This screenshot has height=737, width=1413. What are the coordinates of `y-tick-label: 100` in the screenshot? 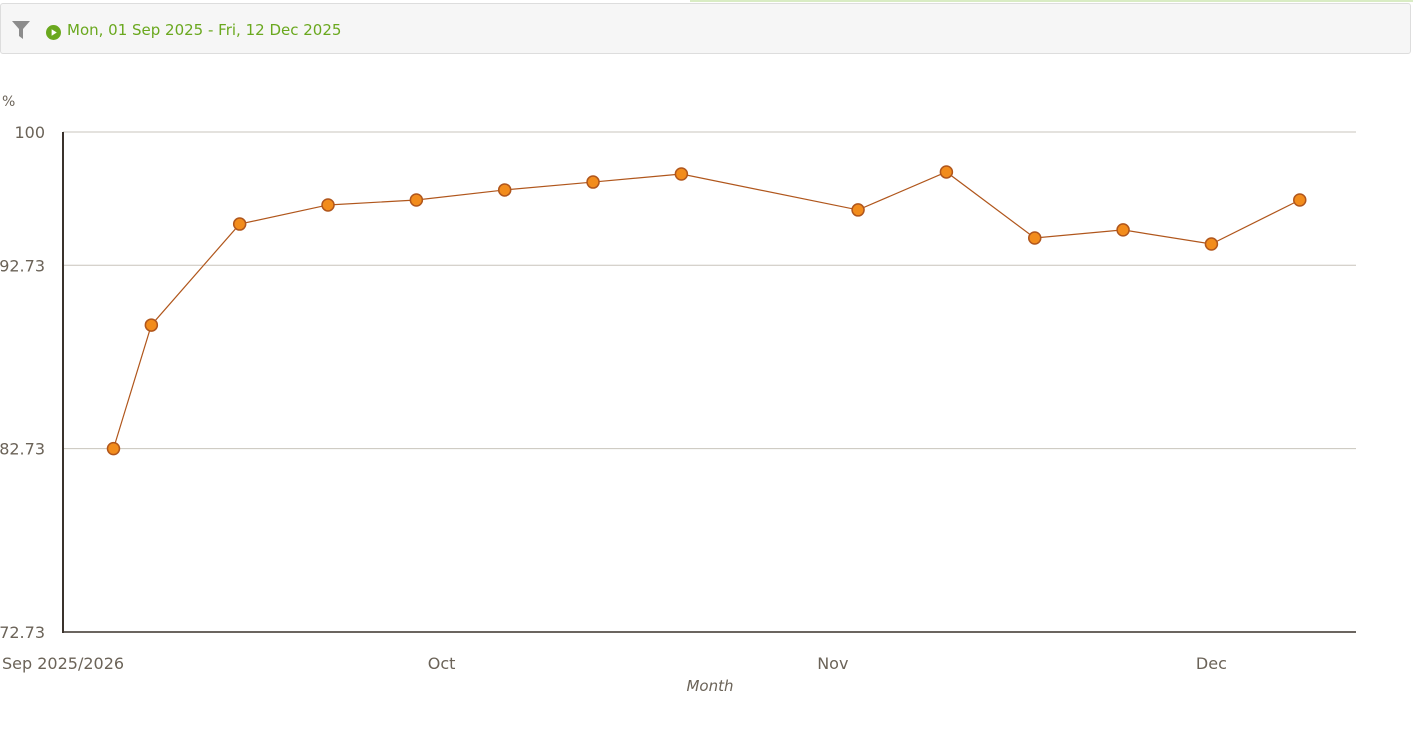 It's located at (29, 132).